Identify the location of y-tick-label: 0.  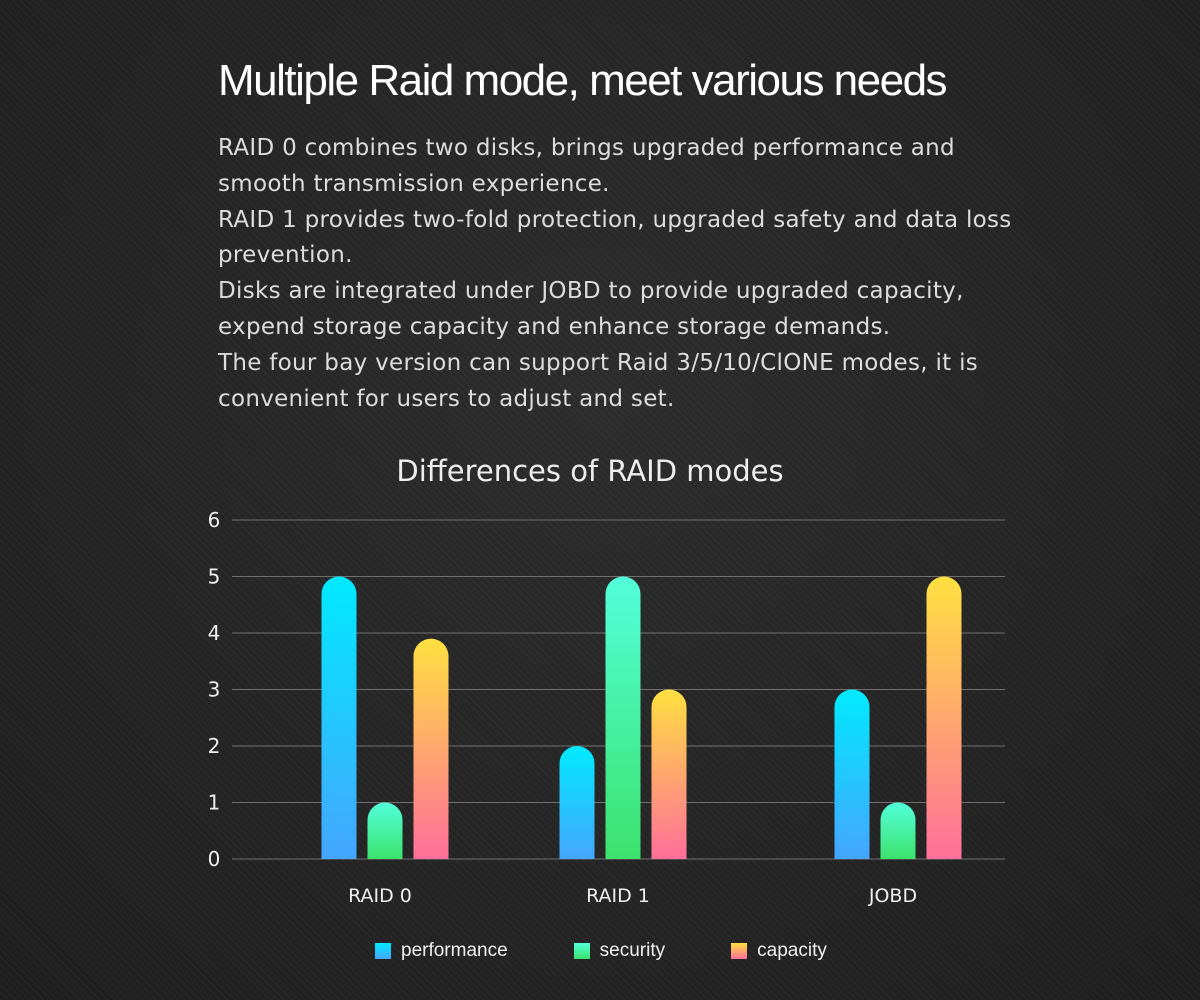
(214, 859).